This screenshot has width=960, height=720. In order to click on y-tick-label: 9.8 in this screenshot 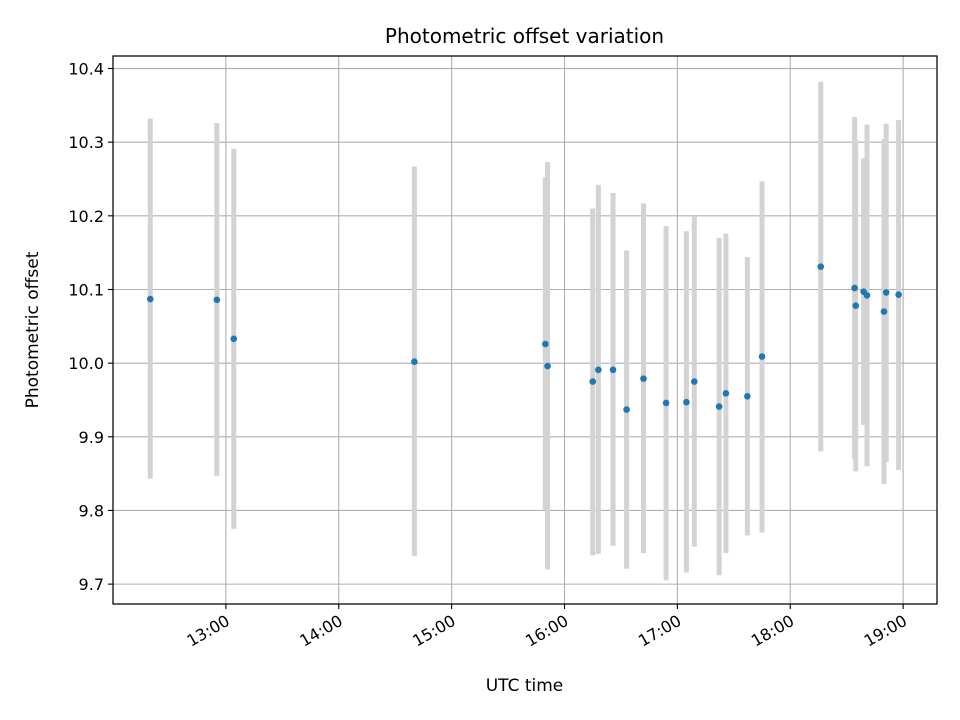, I will do `click(91, 510)`.